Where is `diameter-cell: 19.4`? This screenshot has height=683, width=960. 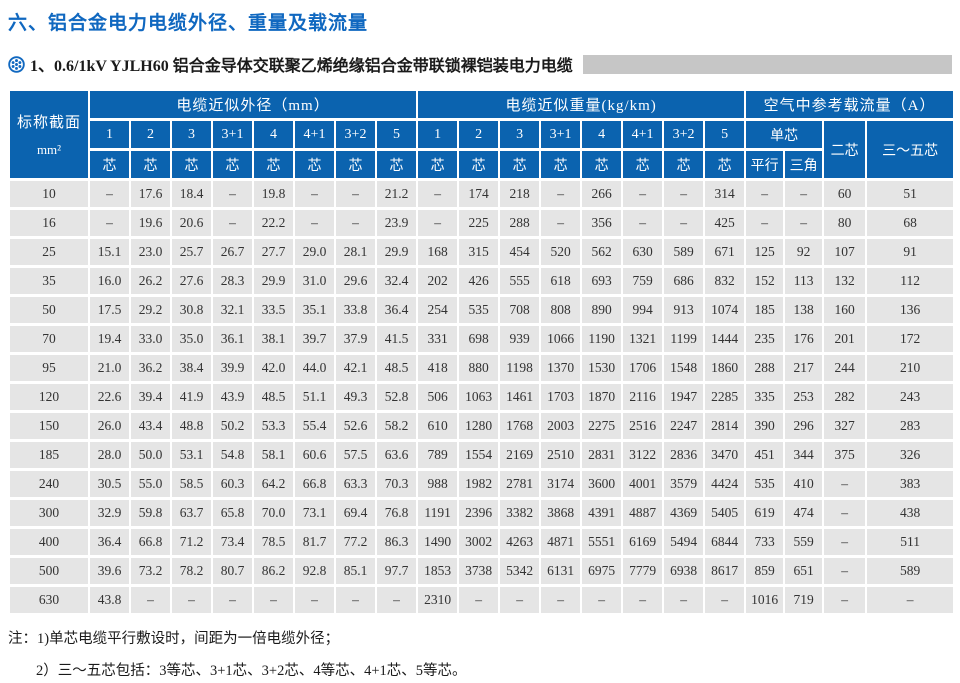
diameter-cell: 19.4 is located at coordinates (109, 339).